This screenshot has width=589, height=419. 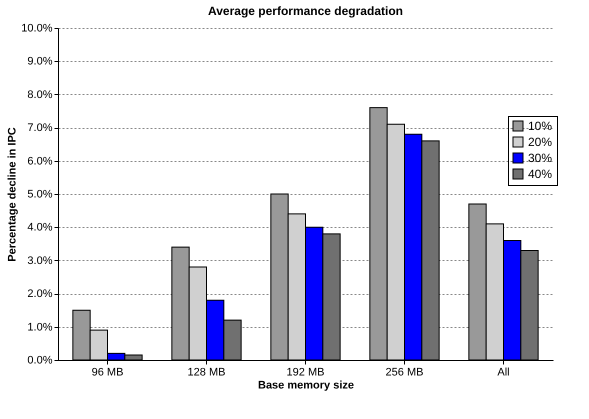 I want to click on x-tick-label: 192 MB, so click(x=305, y=372).